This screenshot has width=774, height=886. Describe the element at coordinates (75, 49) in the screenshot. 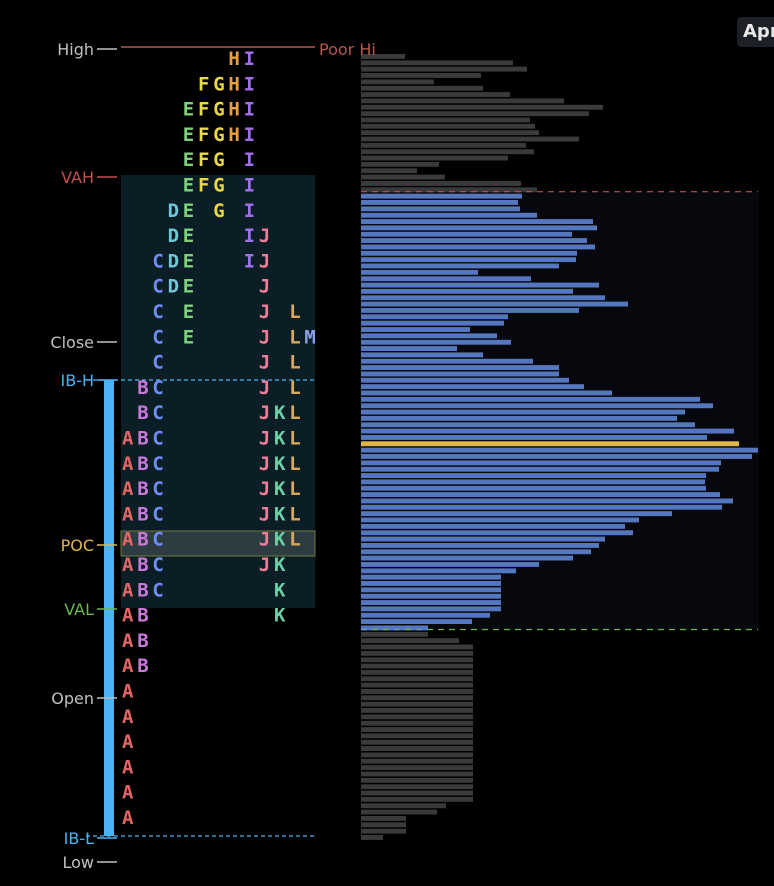

I see `level-label-high: High` at that location.